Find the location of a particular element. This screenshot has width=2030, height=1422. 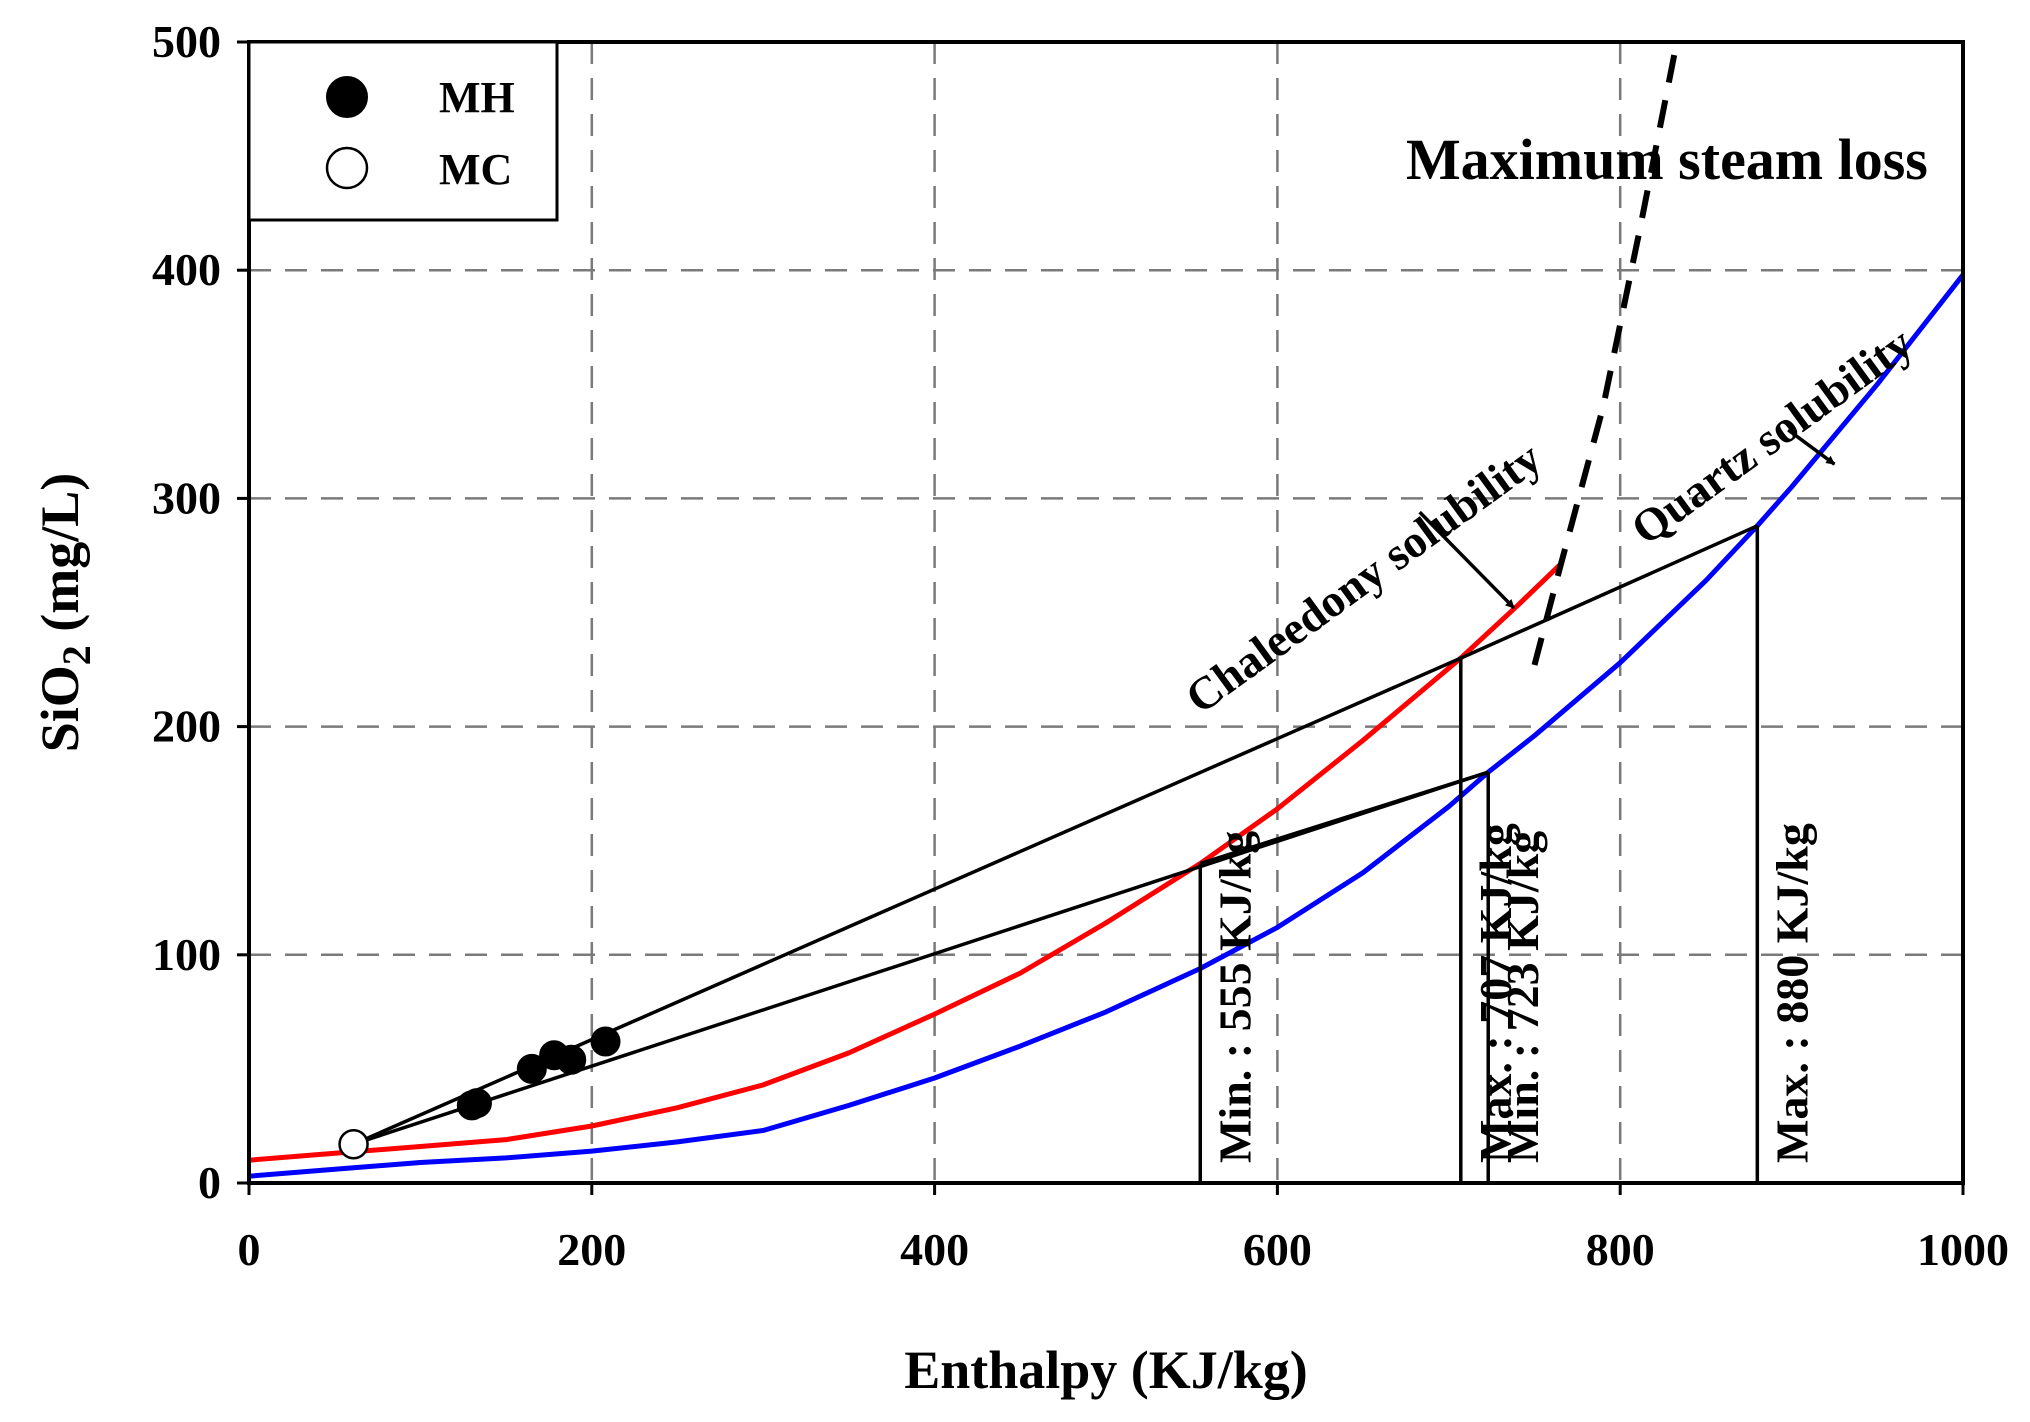

data-points is located at coordinates (479, 1093).